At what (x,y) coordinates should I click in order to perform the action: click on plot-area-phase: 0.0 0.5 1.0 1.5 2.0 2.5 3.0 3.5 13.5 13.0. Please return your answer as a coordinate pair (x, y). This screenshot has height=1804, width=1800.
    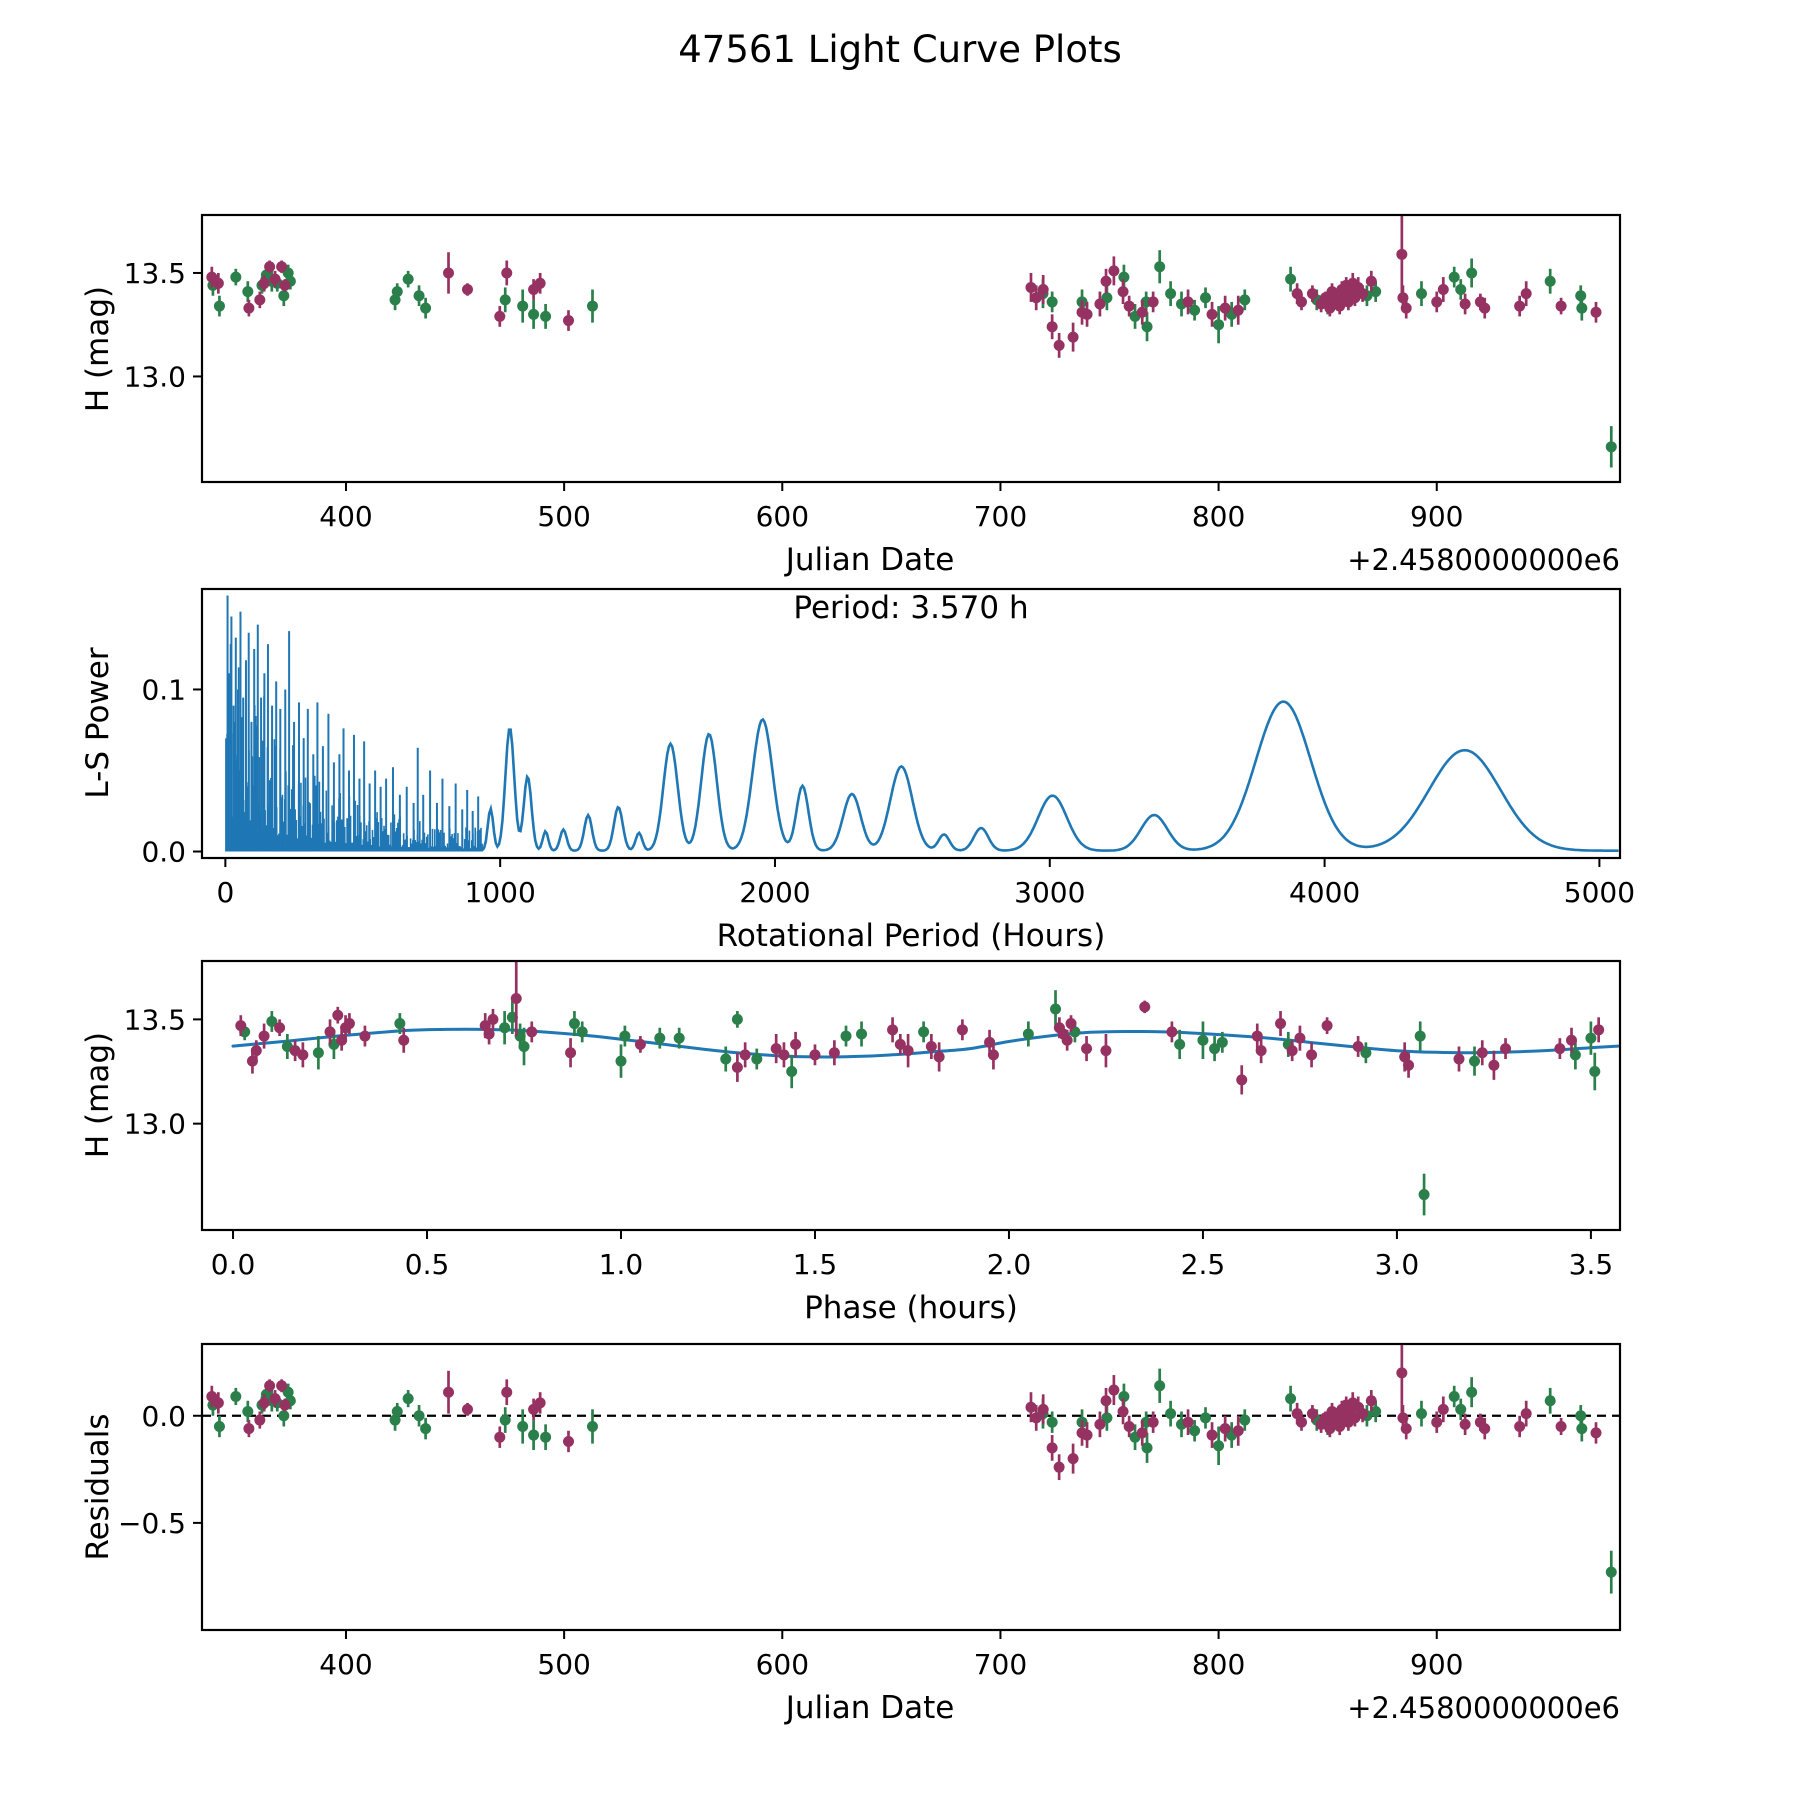
    Looking at the image, I should click on (873, 1120).